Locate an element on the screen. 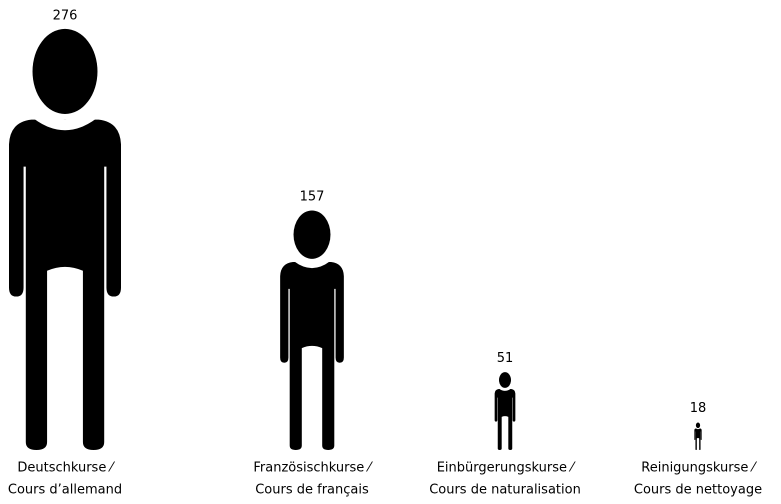 The width and height of the screenshot is (781, 504). value-label: 157 is located at coordinates (312, 197).